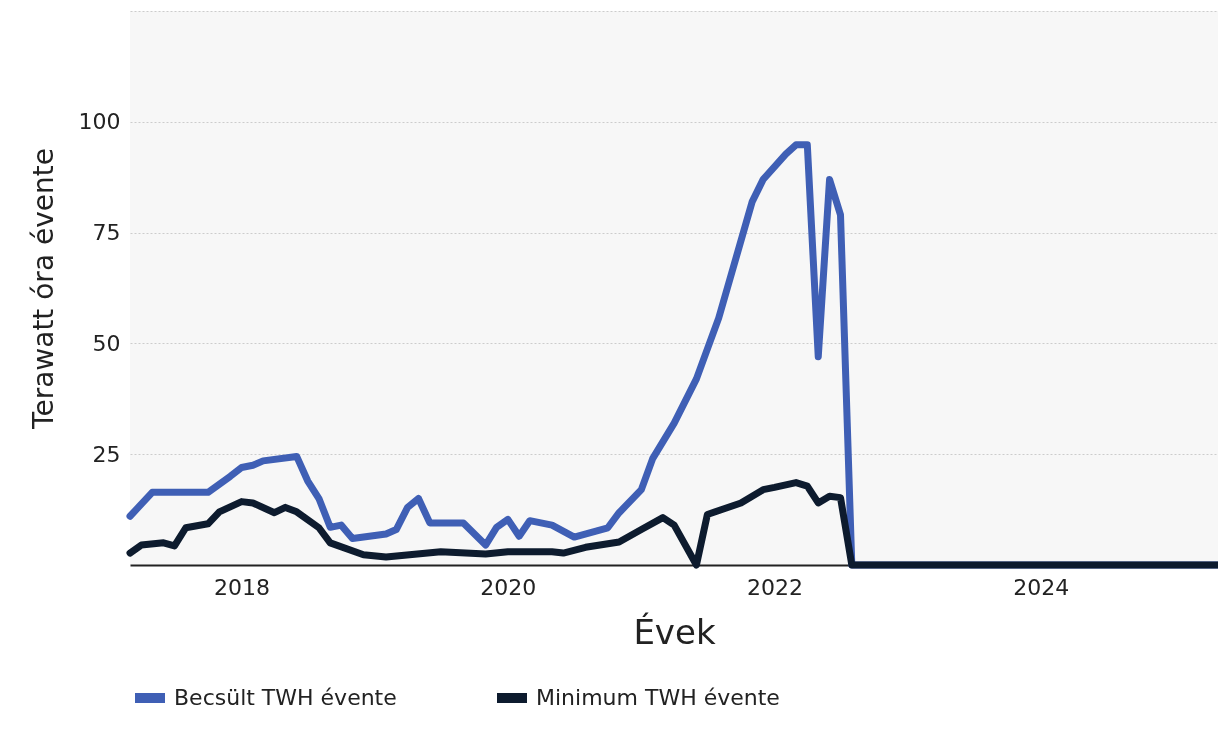 The width and height of the screenshot is (1218, 731). What do you see at coordinates (674, 631) in the screenshot?
I see `x-axis-title: Évek` at bounding box center [674, 631].